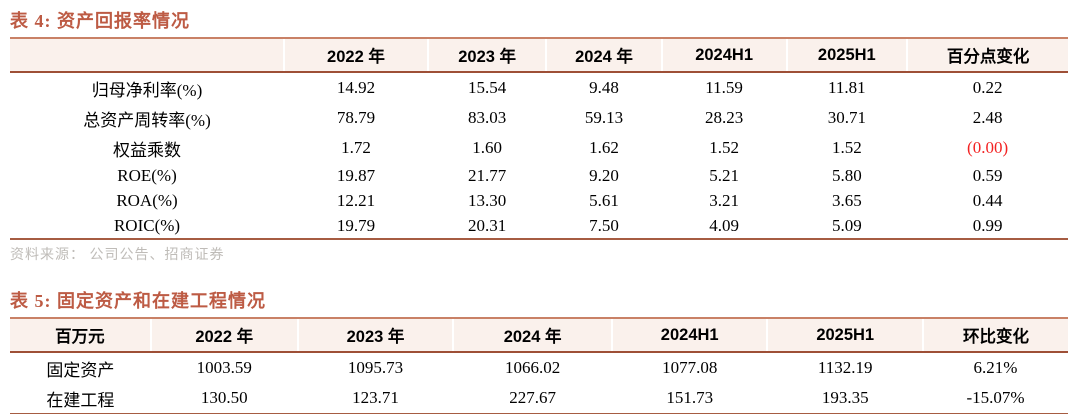 This screenshot has height=414, width=1080. Describe the element at coordinates (100, 21) in the screenshot. I see `table4-title: 表 4: 资产回报率情况` at that location.